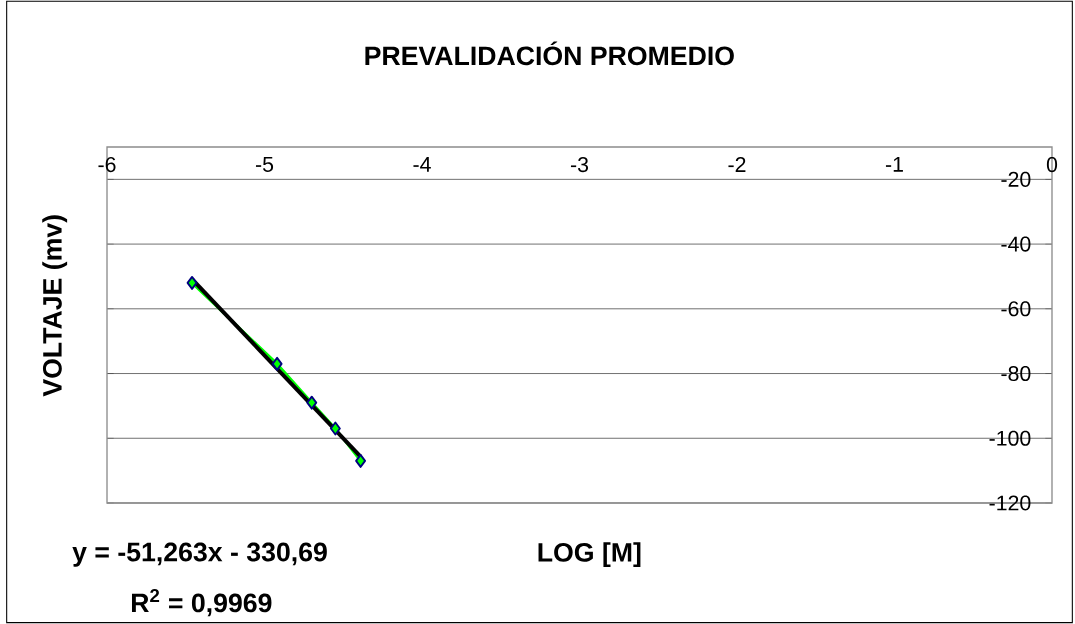 Image resolution: width=1075 pixels, height=624 pixels. What do you see at coordinates (422, 164) in the screenshot?
I see `x-tick-label: -4` at bounding box center [422, 164].